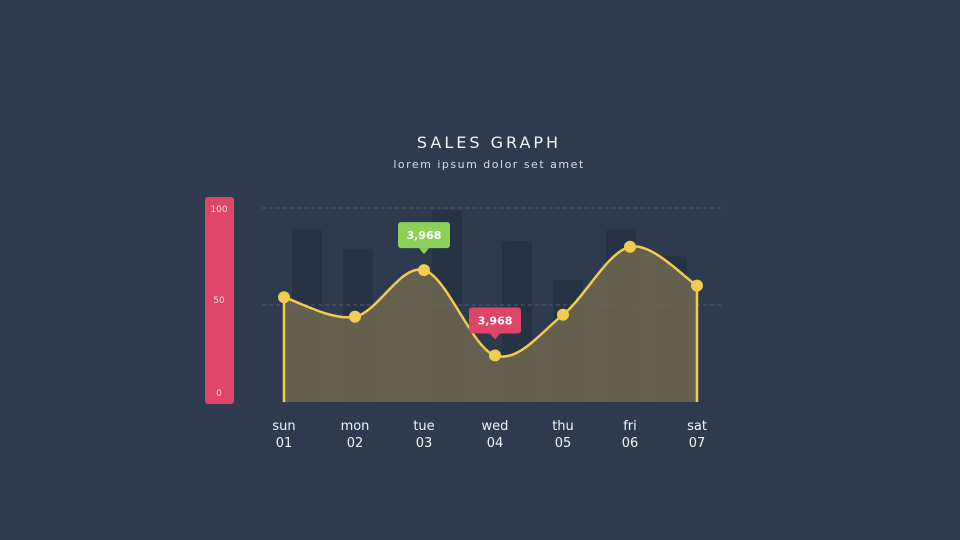  I want to click on x-date-label: 03, so click(424, 443).